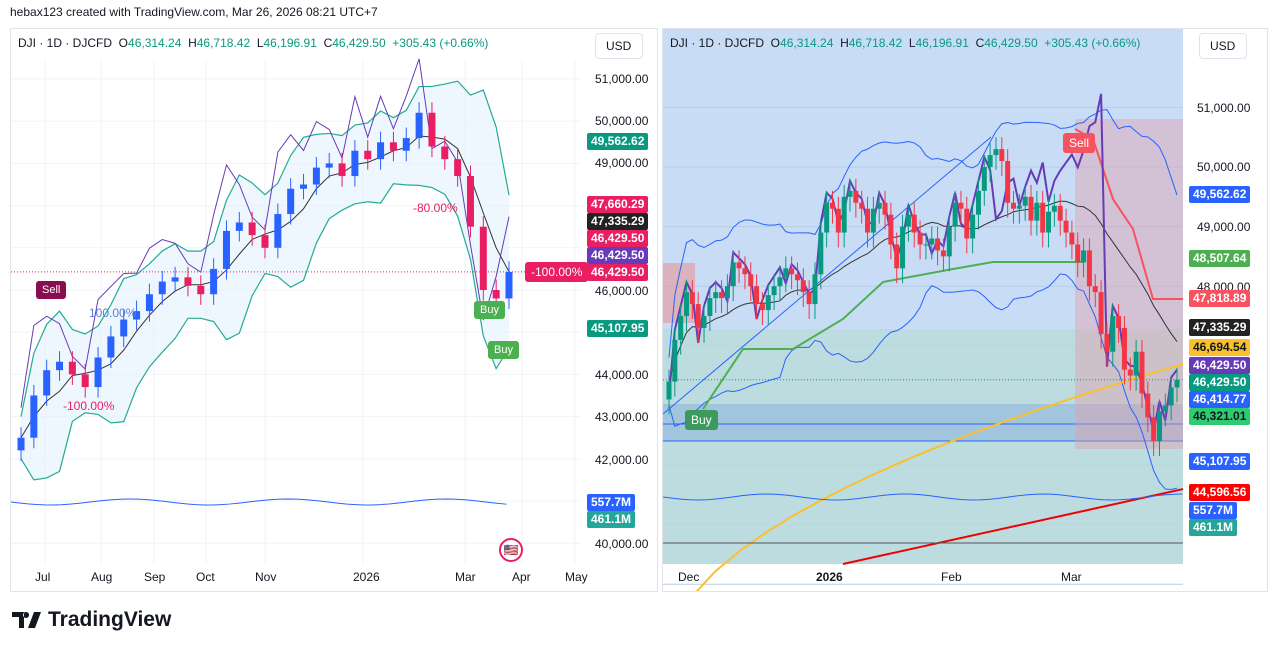 This screenshot has height=650, width=1276. I want to click on high-value: 46,718.42, so click(875, 43).